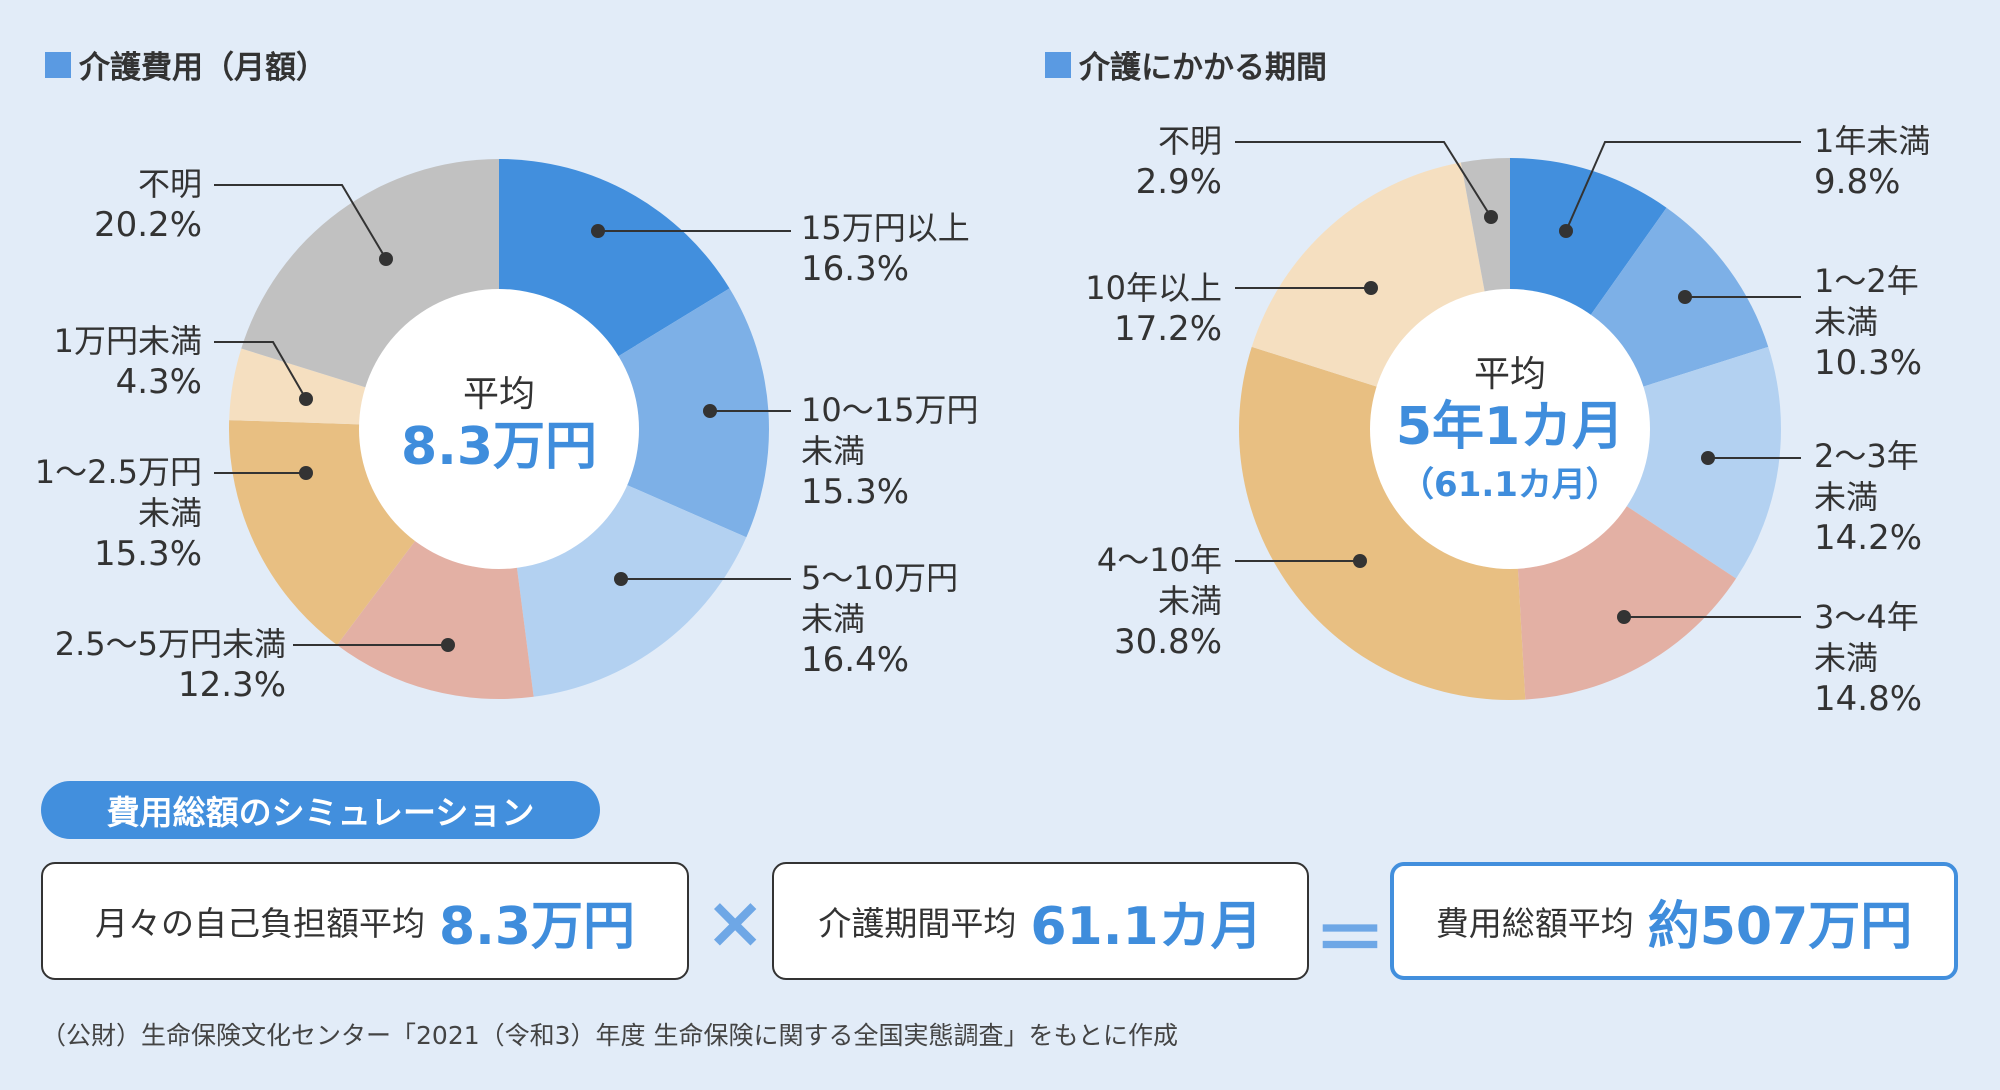 The height and width of the screenshot is (1090, 2000). Describe the element at coordinates (231, 685) in the screenshot. I see `slice-percent: 12.3%` at that location.